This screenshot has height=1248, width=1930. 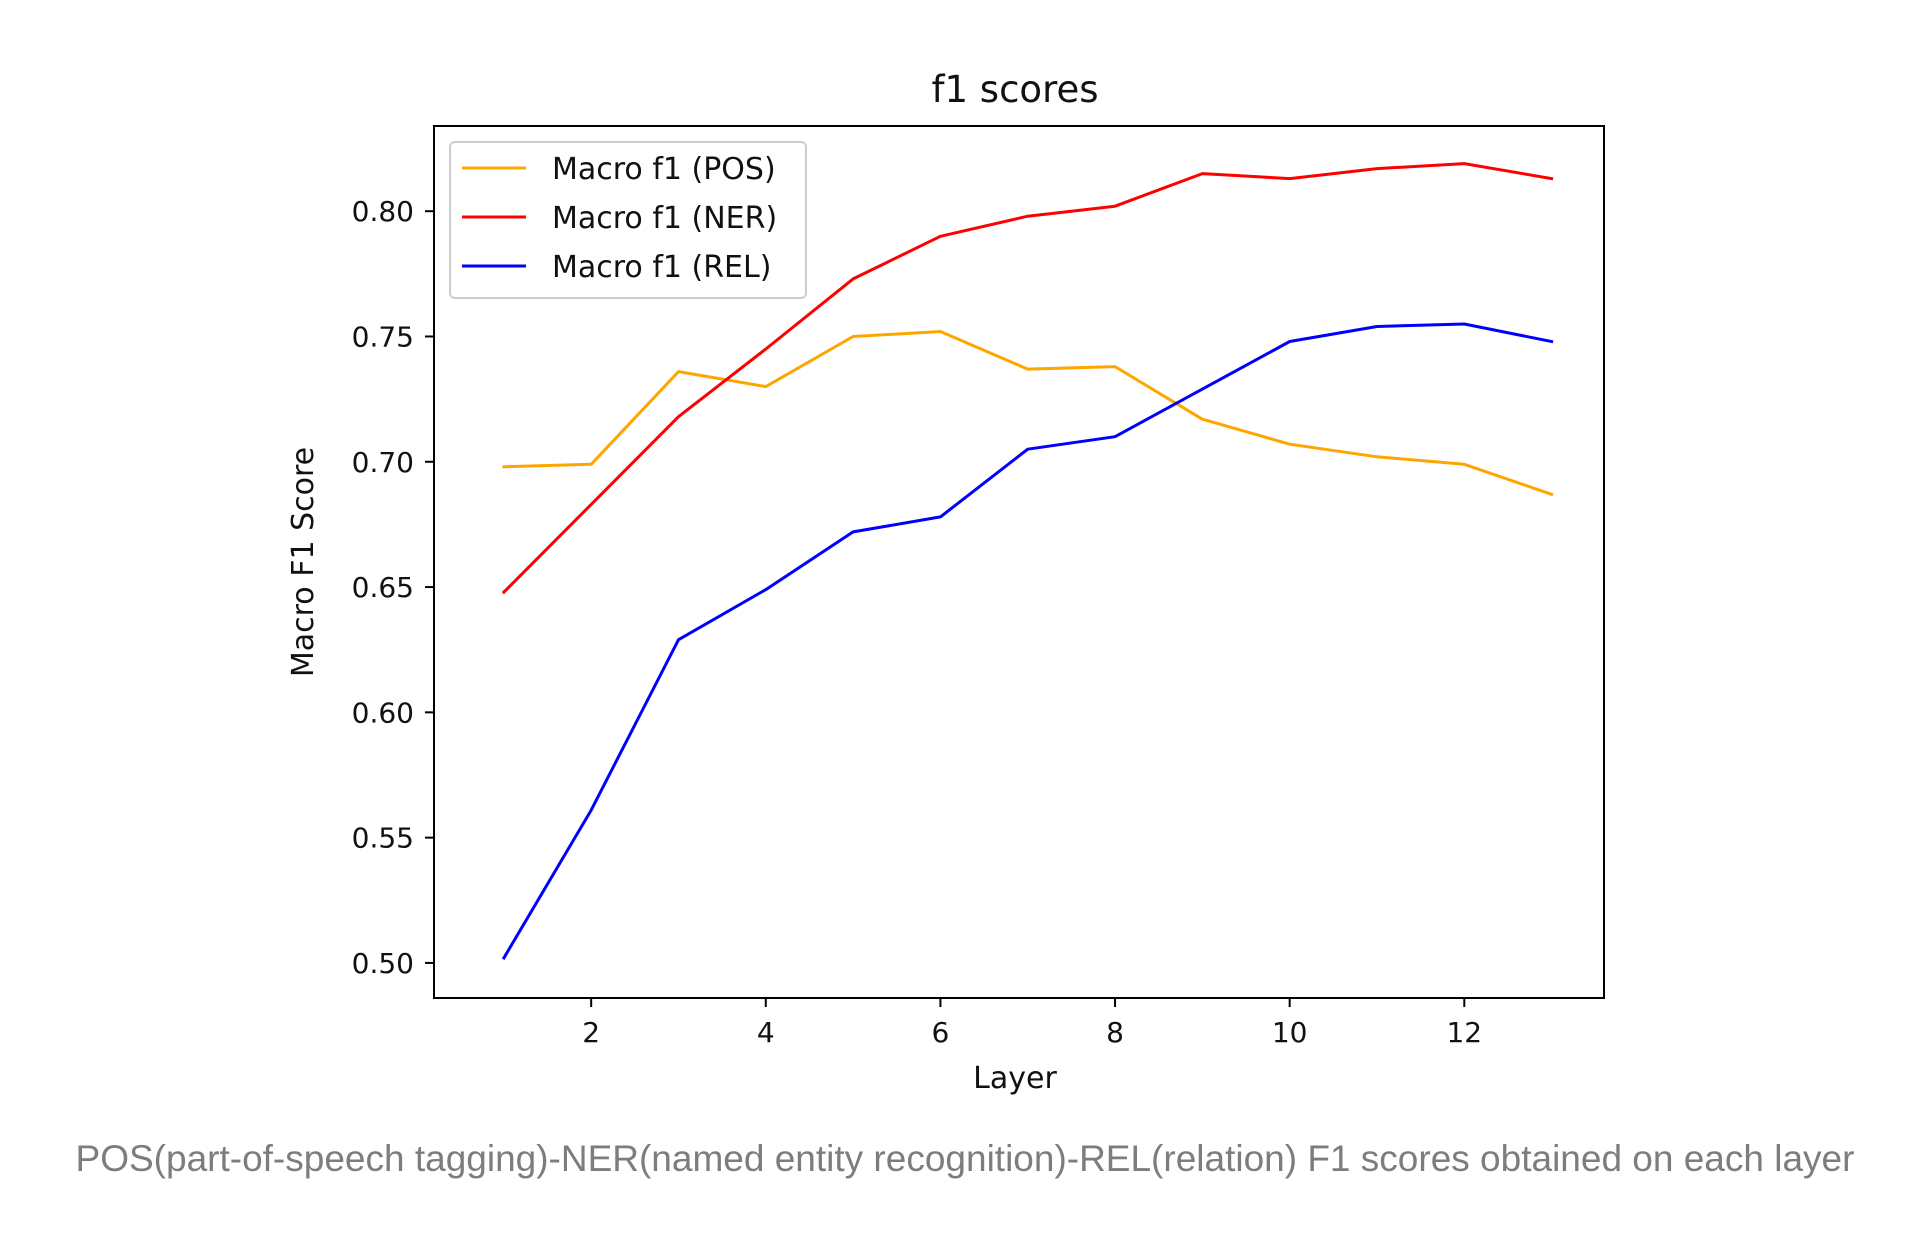 What do you see at coordinates (1464, 1032) in the screenshot?
I see `x-tick-label: 12` at bounding box center [1464, 1032].